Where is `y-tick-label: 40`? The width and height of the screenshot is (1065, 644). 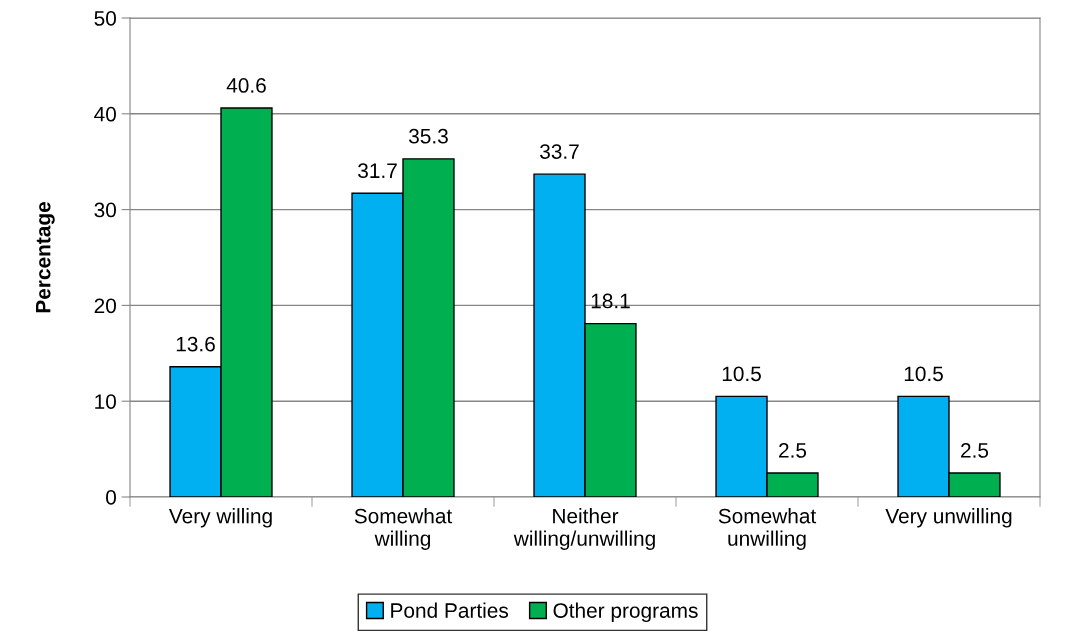
y-tick-label: 40 is located at coordinates (105, 114).